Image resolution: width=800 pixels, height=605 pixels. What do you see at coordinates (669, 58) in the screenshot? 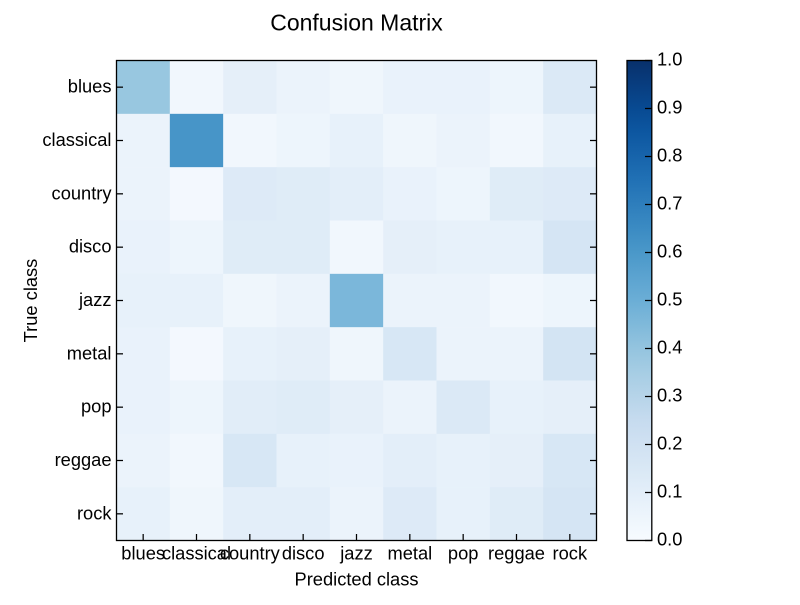
I see `svg-text: 1.0` at bounding box center [669, 58].